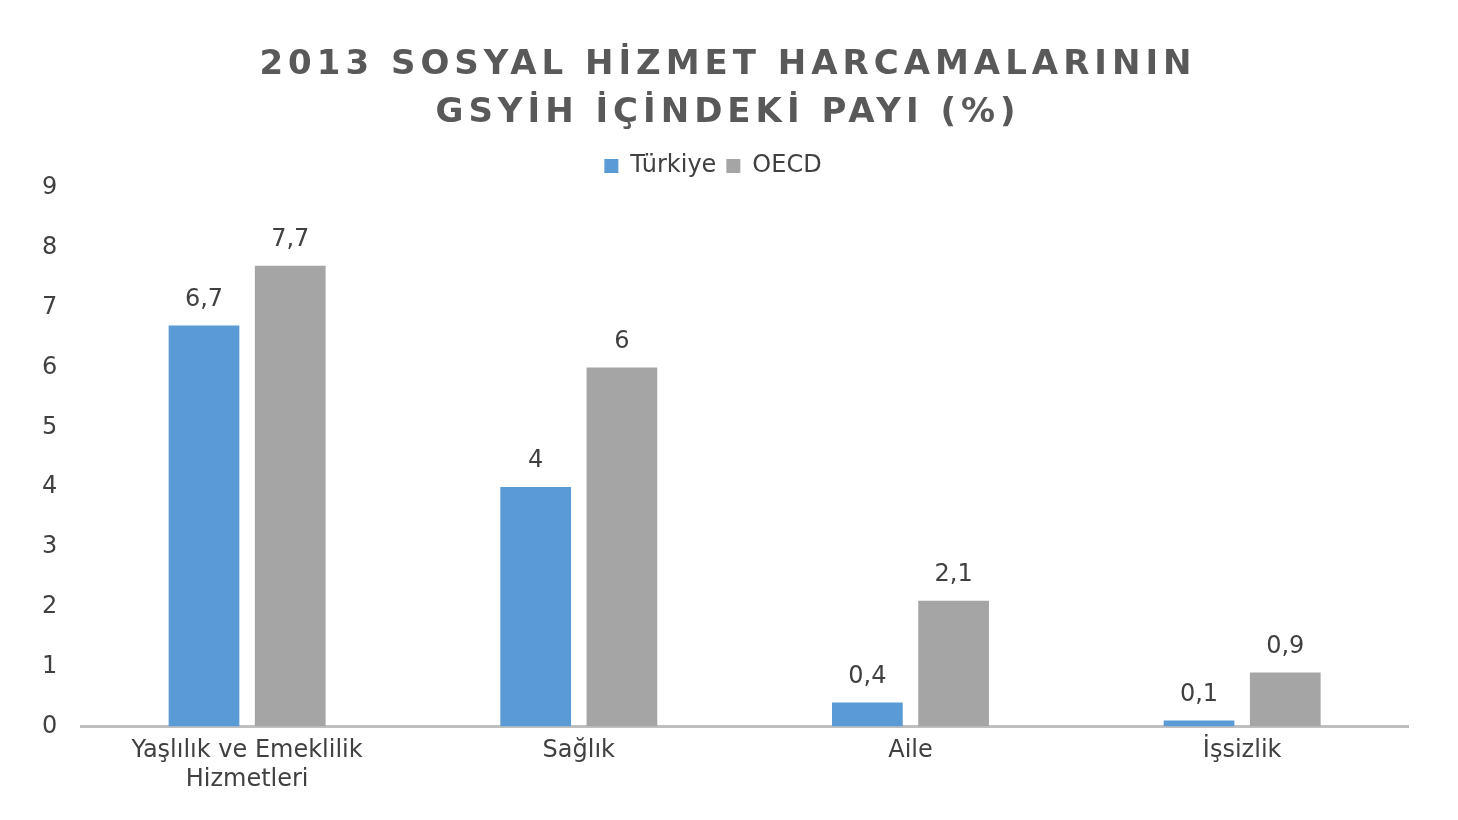 This screenshot has height=820, width=1458. Describe the element at coordinates (953, 573) in the screenshot. I see `data-label: 2,1` at that location.